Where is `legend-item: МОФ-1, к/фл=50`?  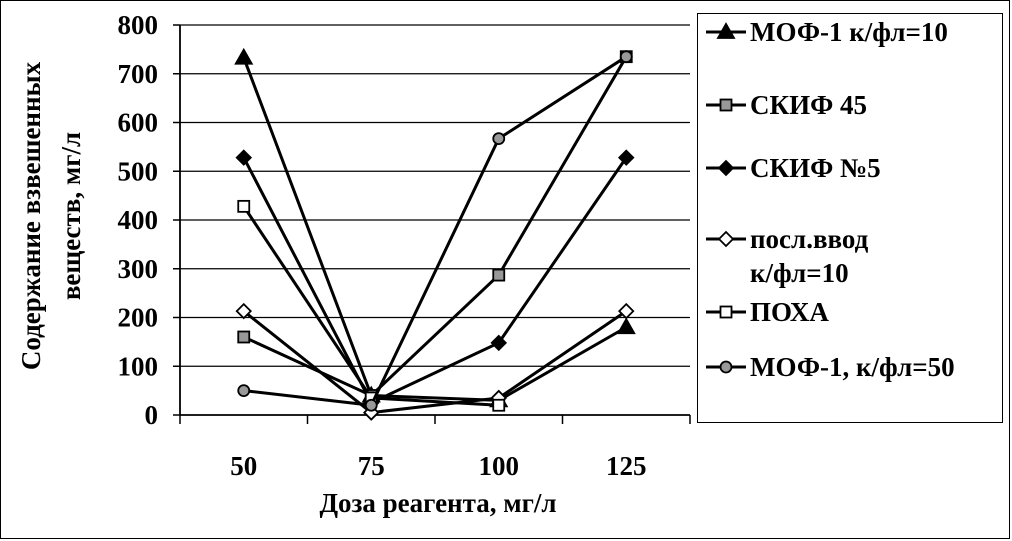
legend-item: МОФ-1, к/фл=50 is located at coordinates (829, 368).